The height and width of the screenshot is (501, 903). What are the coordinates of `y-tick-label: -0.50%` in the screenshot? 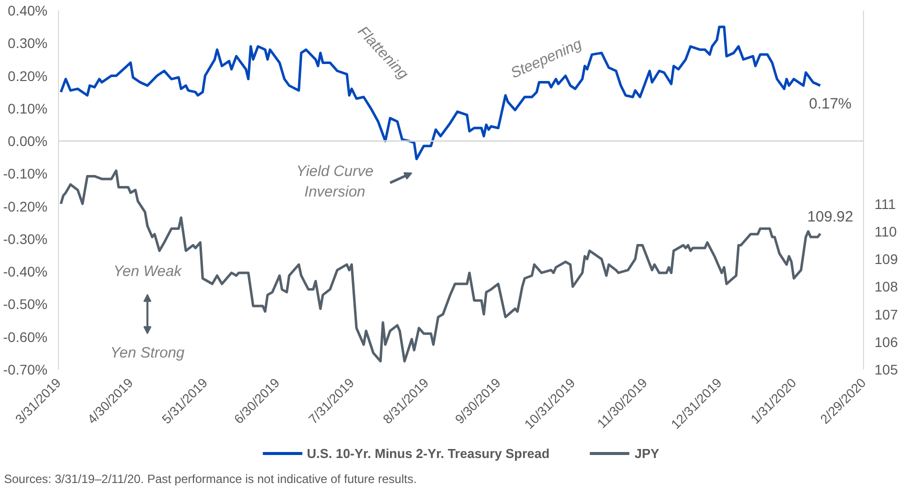 It's located at (25, 304).